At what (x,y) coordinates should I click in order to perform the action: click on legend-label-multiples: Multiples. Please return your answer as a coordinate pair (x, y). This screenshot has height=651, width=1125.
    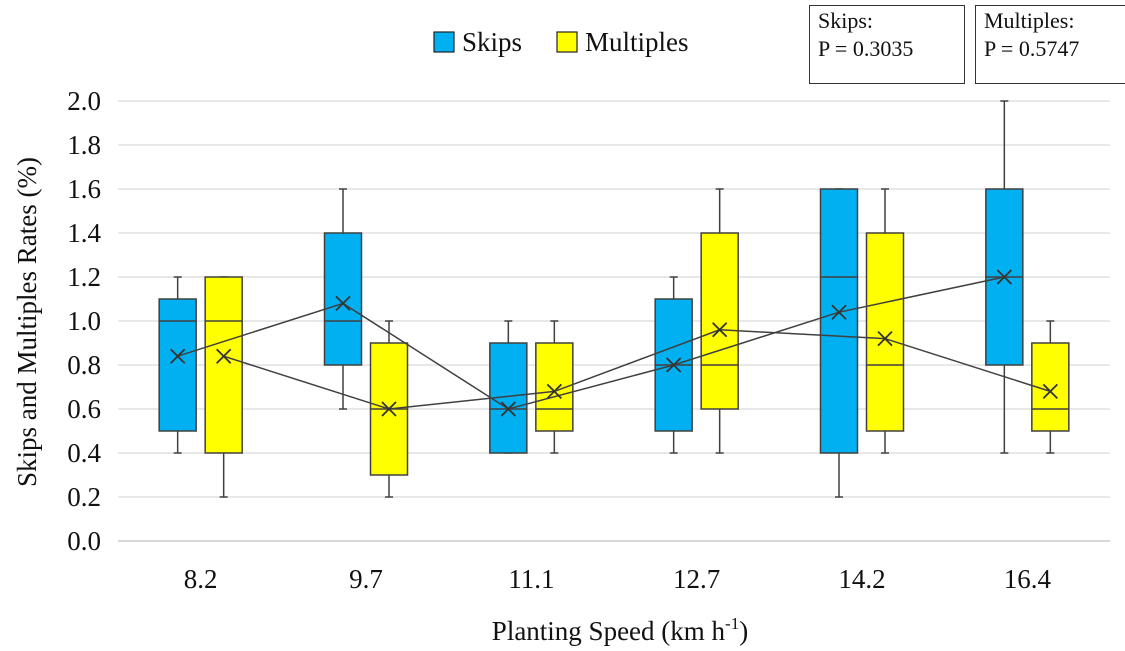
    Looking at the image, I should click on (637, 42).